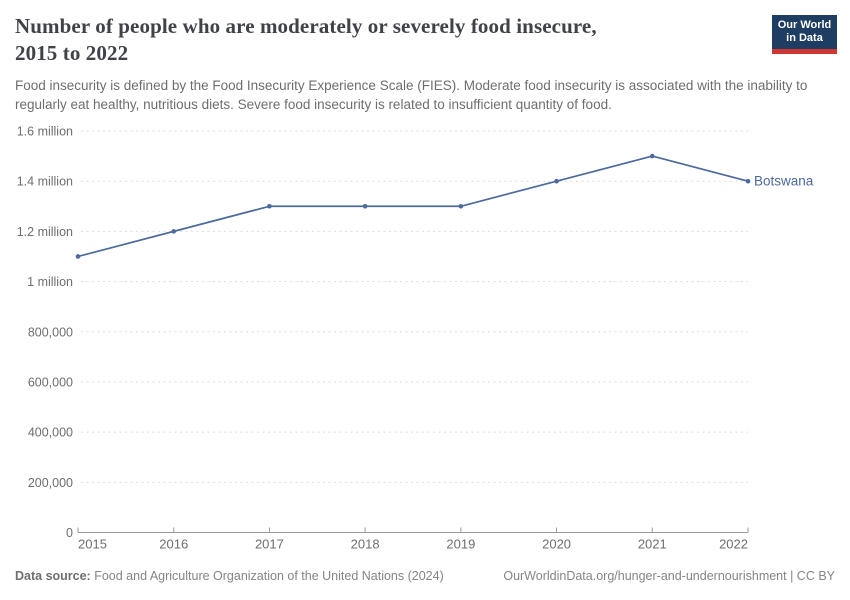 Image resolution: width=850 pixels, height=600 pixels. What do you see at coordinates (50, 433) in the screenshot?
I see `y-axis-tick-label: 400,000` at bounding box center [50, 433].